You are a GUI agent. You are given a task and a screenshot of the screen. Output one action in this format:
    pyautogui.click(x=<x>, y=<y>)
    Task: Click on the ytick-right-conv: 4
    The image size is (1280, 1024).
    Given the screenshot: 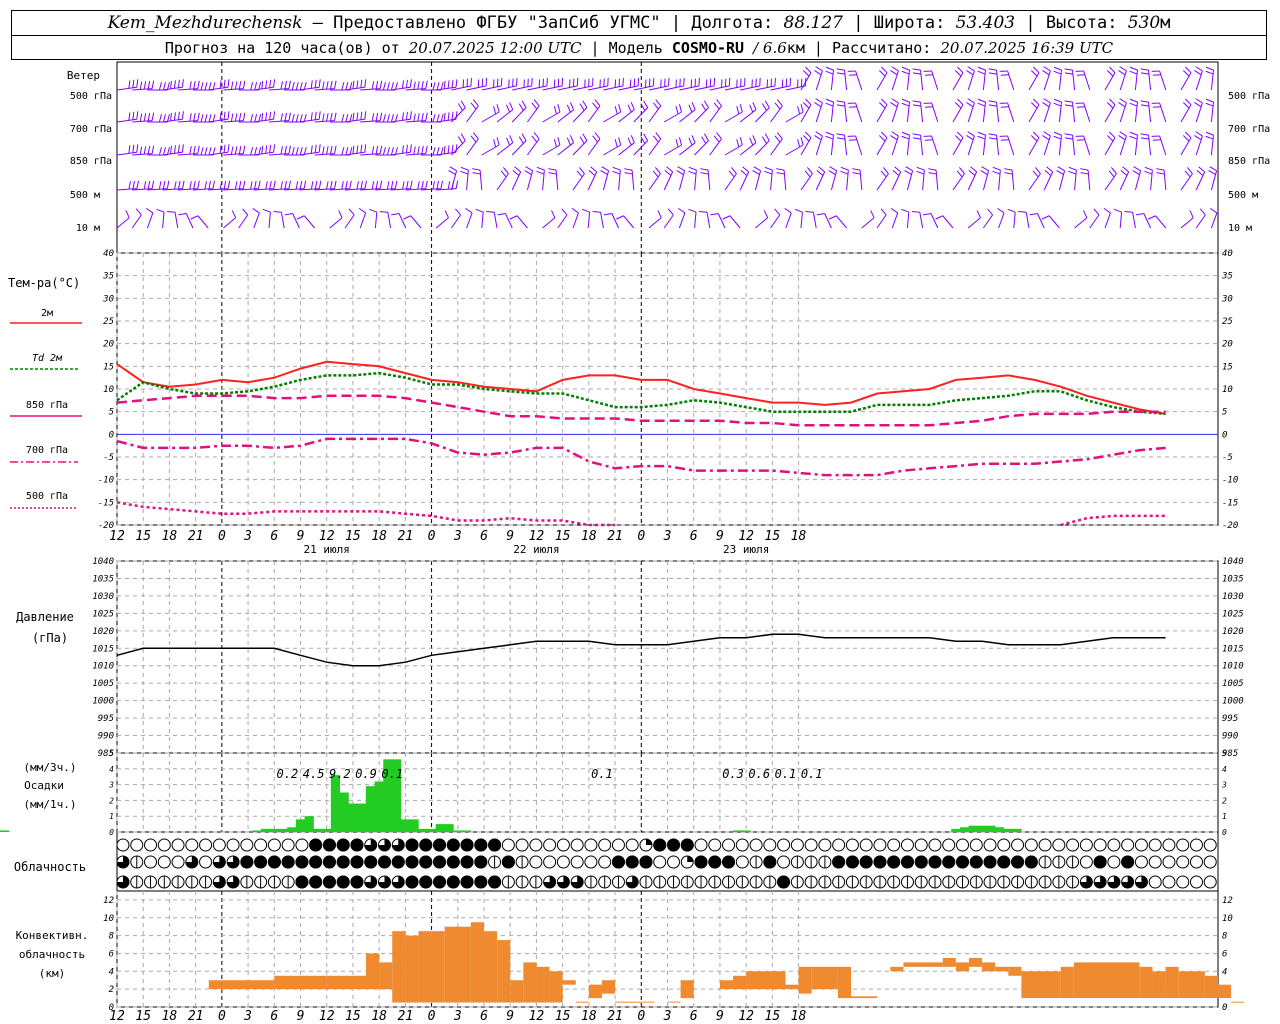 What is the action you would take?
    pyautogui.click(x=1224, y=972)
    